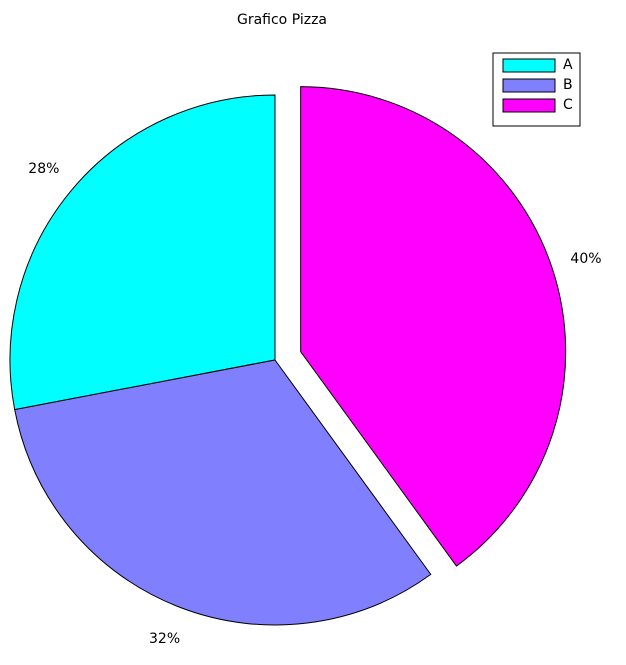 The height and width of the screenshot is (665, 626). What do you see at coordinates (164, 639) in the screenshot?
I see `data-label: 32%` at bounding box center [164, 639].